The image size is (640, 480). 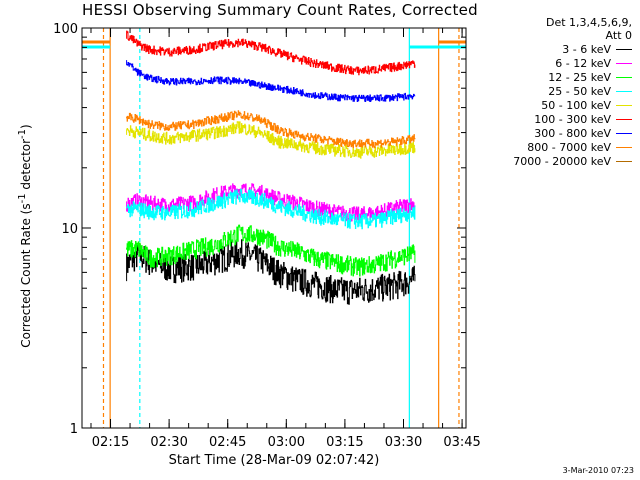 What do you see at coordinates (461, 442) in the screenshot?
I see `x-tick-label: 03:45` at bounding box center [461, 442].